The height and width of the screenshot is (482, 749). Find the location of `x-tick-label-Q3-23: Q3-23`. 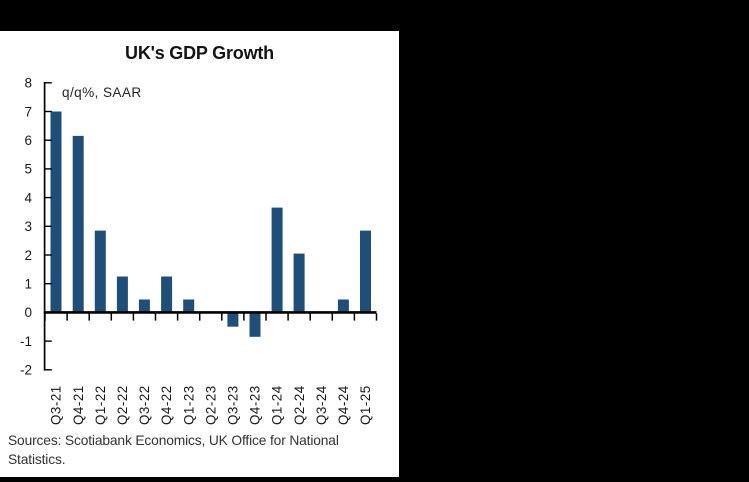

x-tick-label-Q3-23: Q3-23 is located at coordinates (233, 405).